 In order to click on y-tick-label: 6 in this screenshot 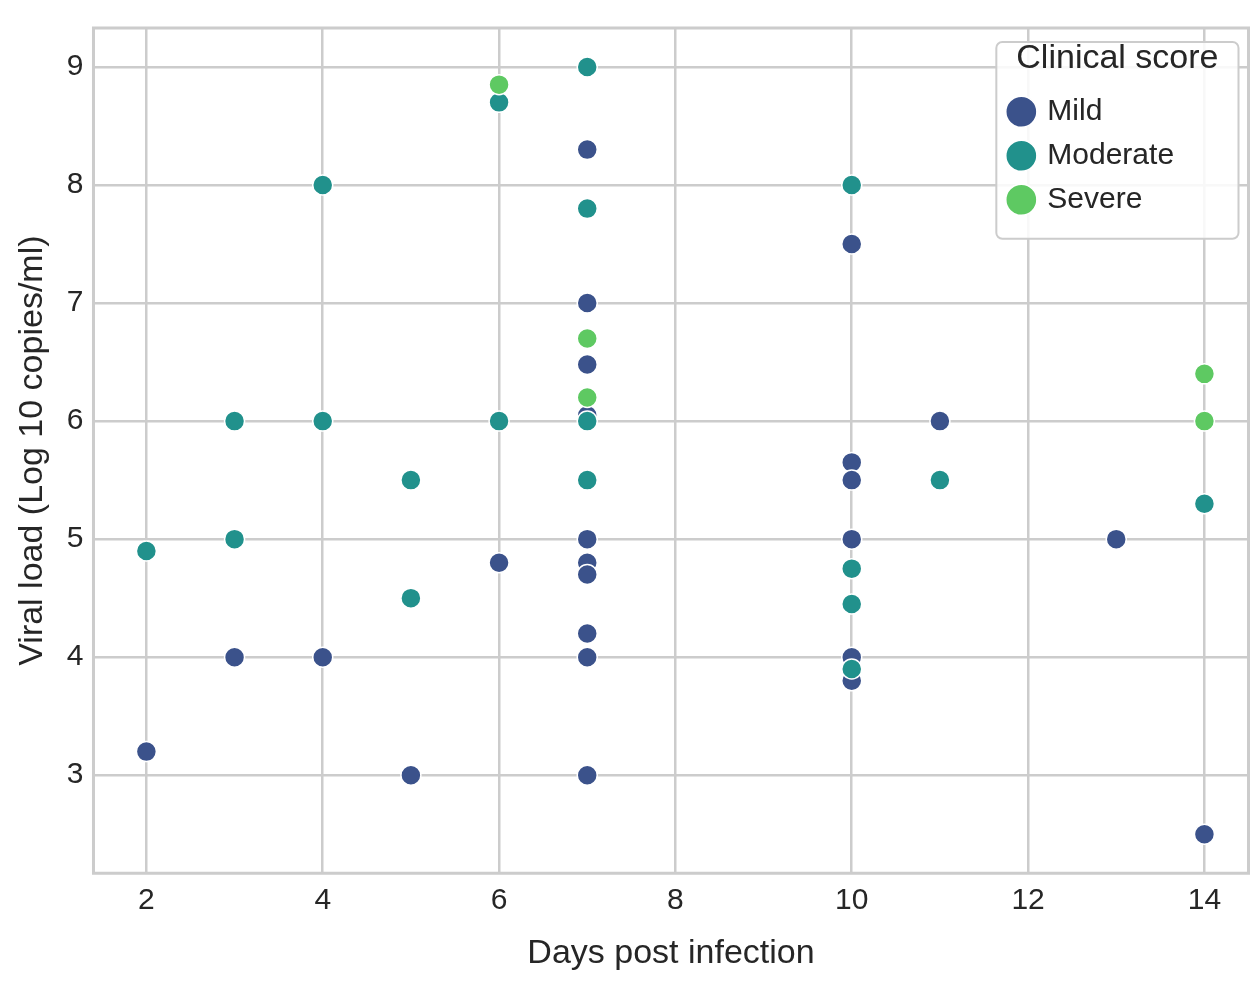, I will do `click(75, 419)`.